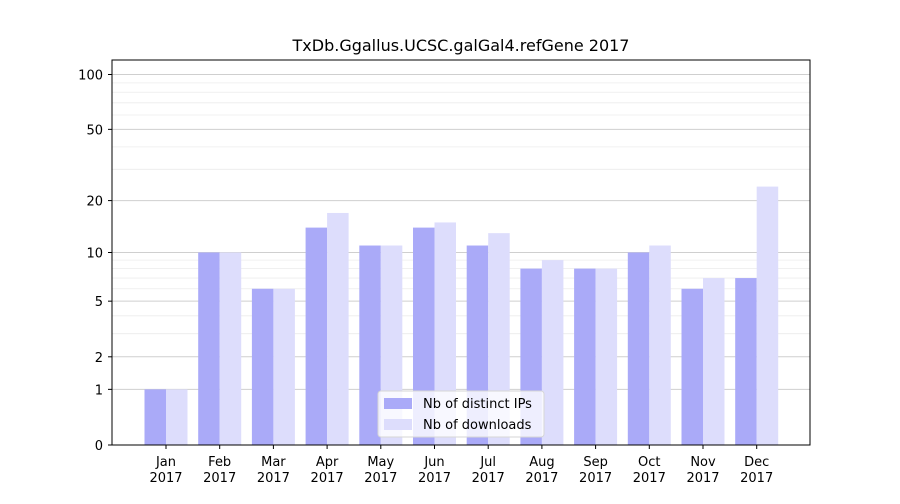 This screenshot has height=504, width=900. What do you see at coordinates (487, 462) in the screenshot?
I see `x-tick-label-month: Jul` at bounding box center [487, 462].